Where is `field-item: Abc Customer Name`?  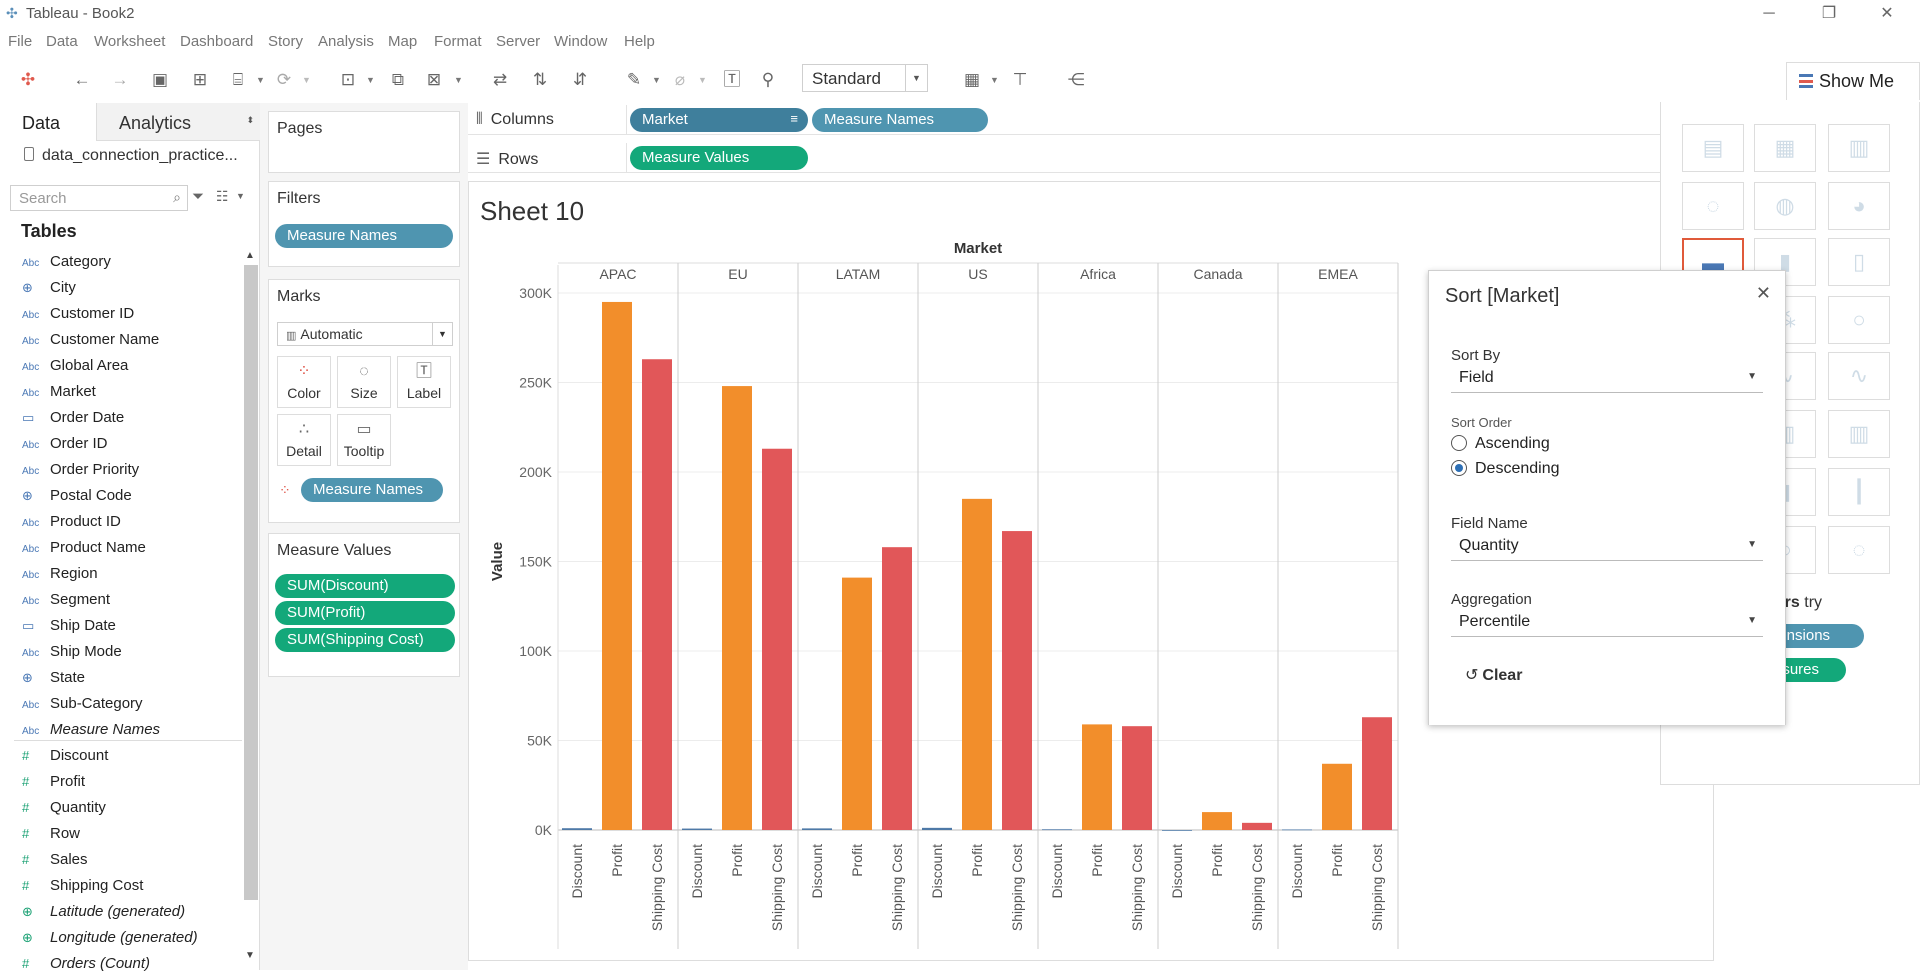 field-item: Abc Customer Name is located at coordinates (90, 343).